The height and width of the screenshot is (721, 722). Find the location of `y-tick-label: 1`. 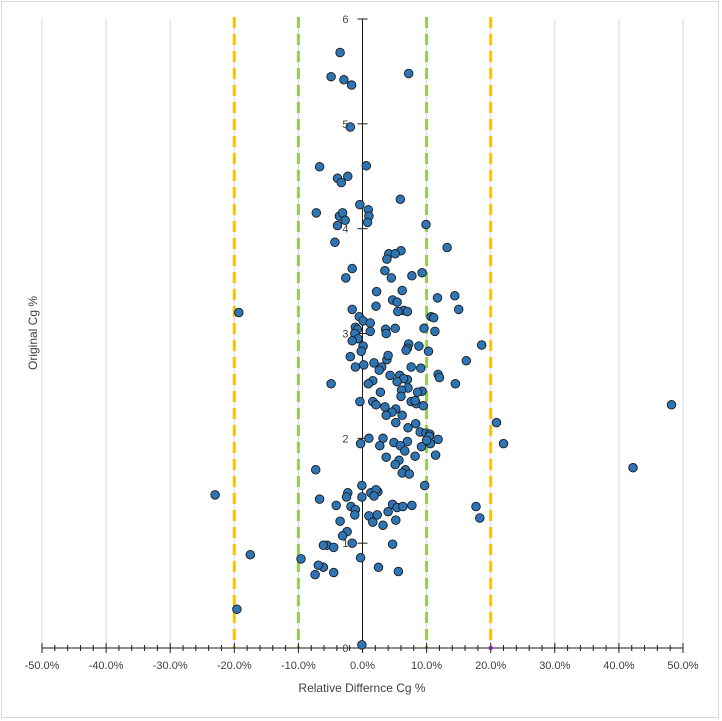

y-tick-label: 1 is located at coordinates (345, 544).